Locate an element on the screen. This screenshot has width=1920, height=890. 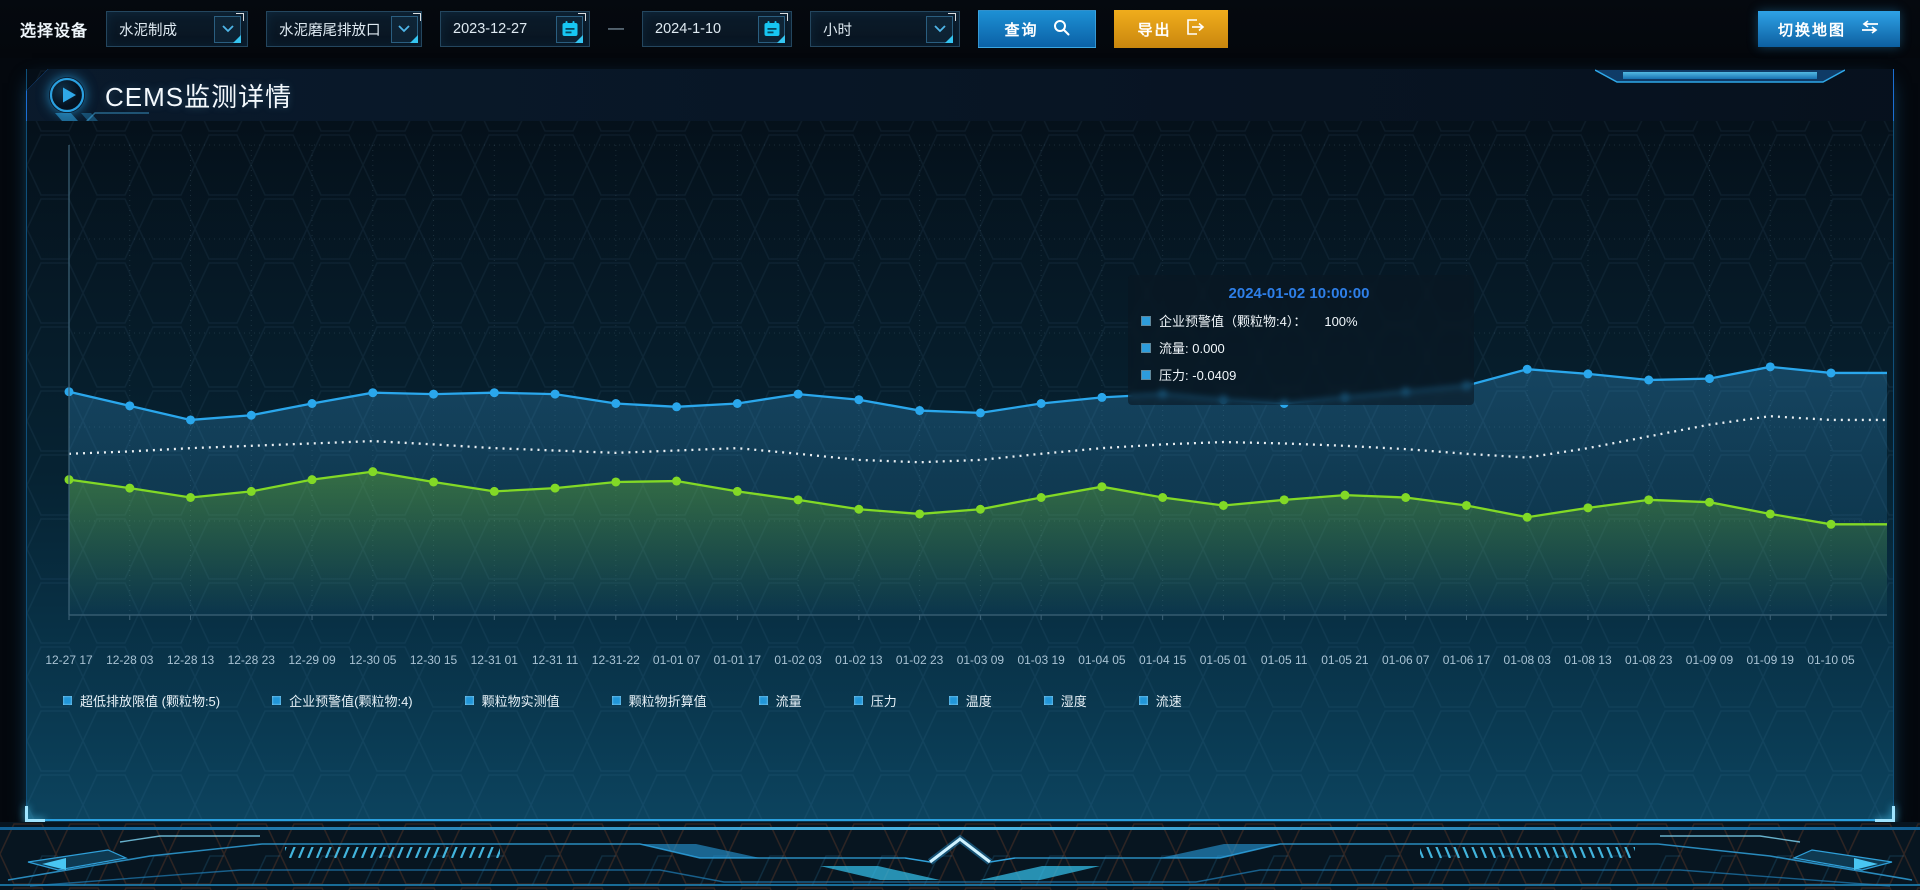
legend-item: 颗粒物实测值 is located at coordinates (512, 700).